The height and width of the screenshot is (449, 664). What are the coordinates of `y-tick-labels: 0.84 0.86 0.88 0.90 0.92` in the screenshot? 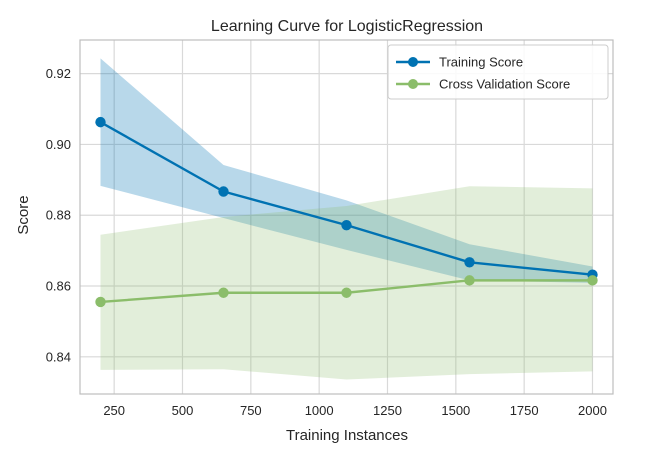 It's located at (58, 215).